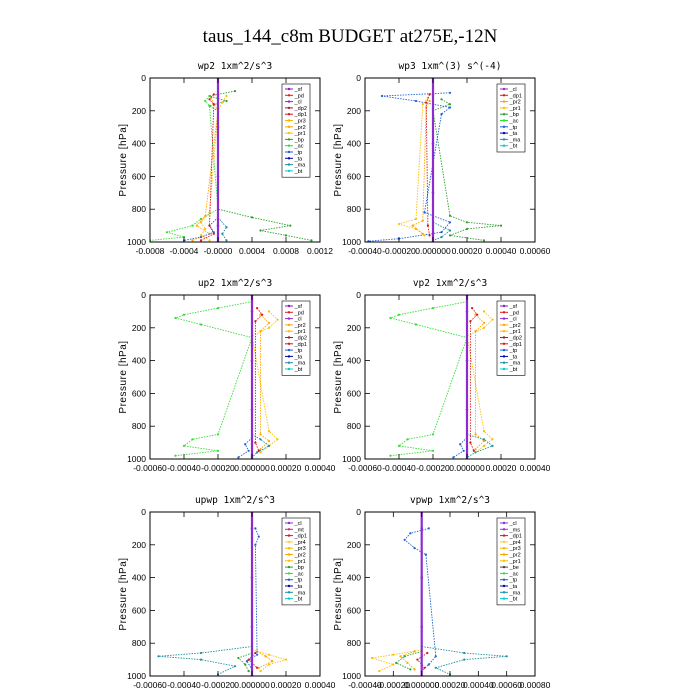  I want to click on series-line-ma, so click(260, 446).